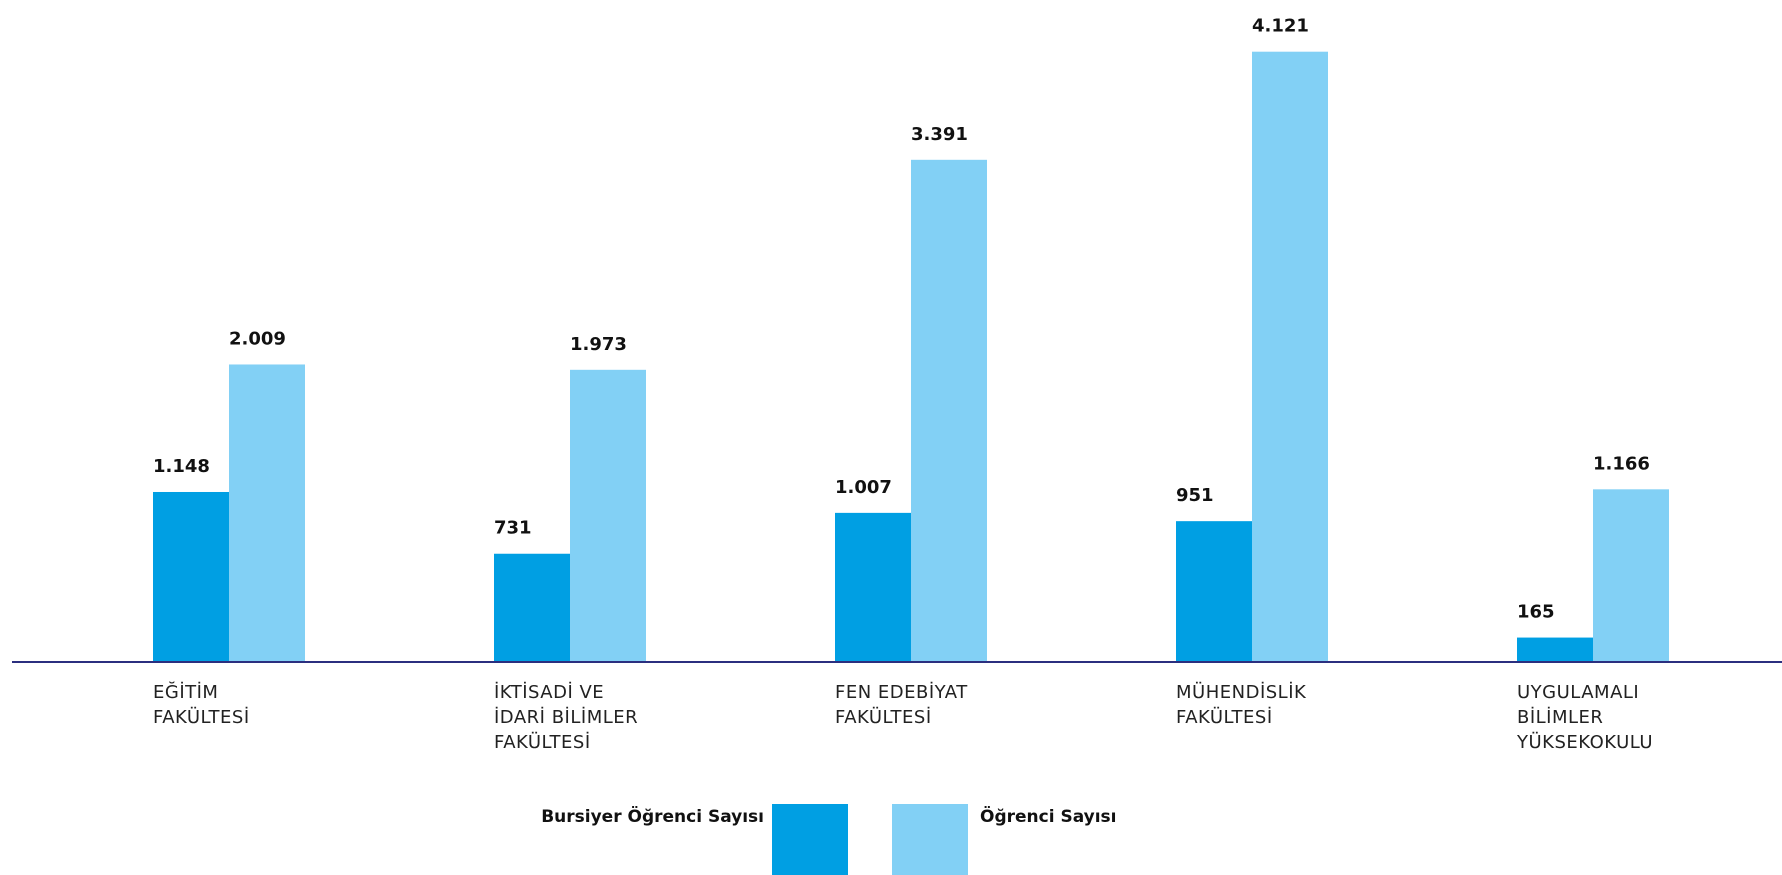 Image resolution: width=1782 pixels, height=875 pixels. I want to click on data-label-bursiyer-4: 165, so click(1536, 612).